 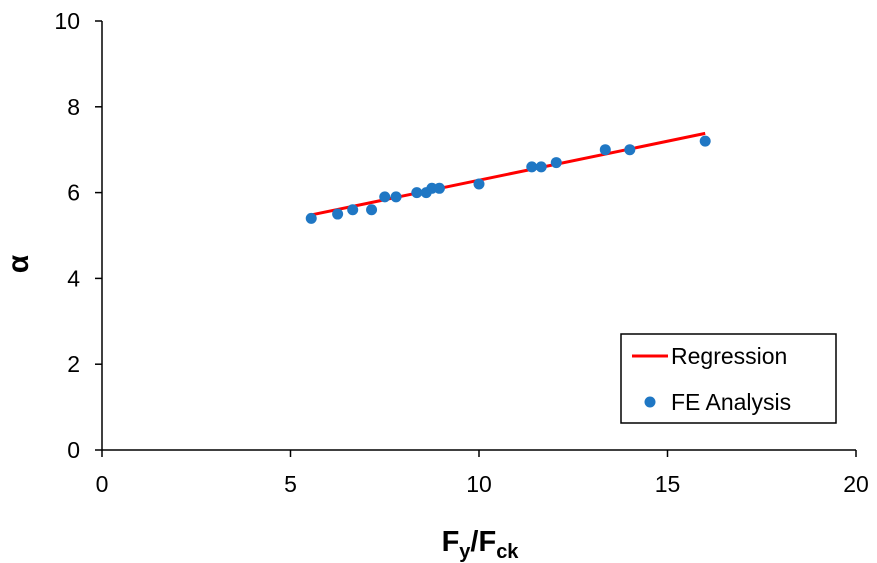 What do you see at coordinates (73, 278) in the screenshot?
I see `y-tick-label: 4` at bounding box center [73, 278].